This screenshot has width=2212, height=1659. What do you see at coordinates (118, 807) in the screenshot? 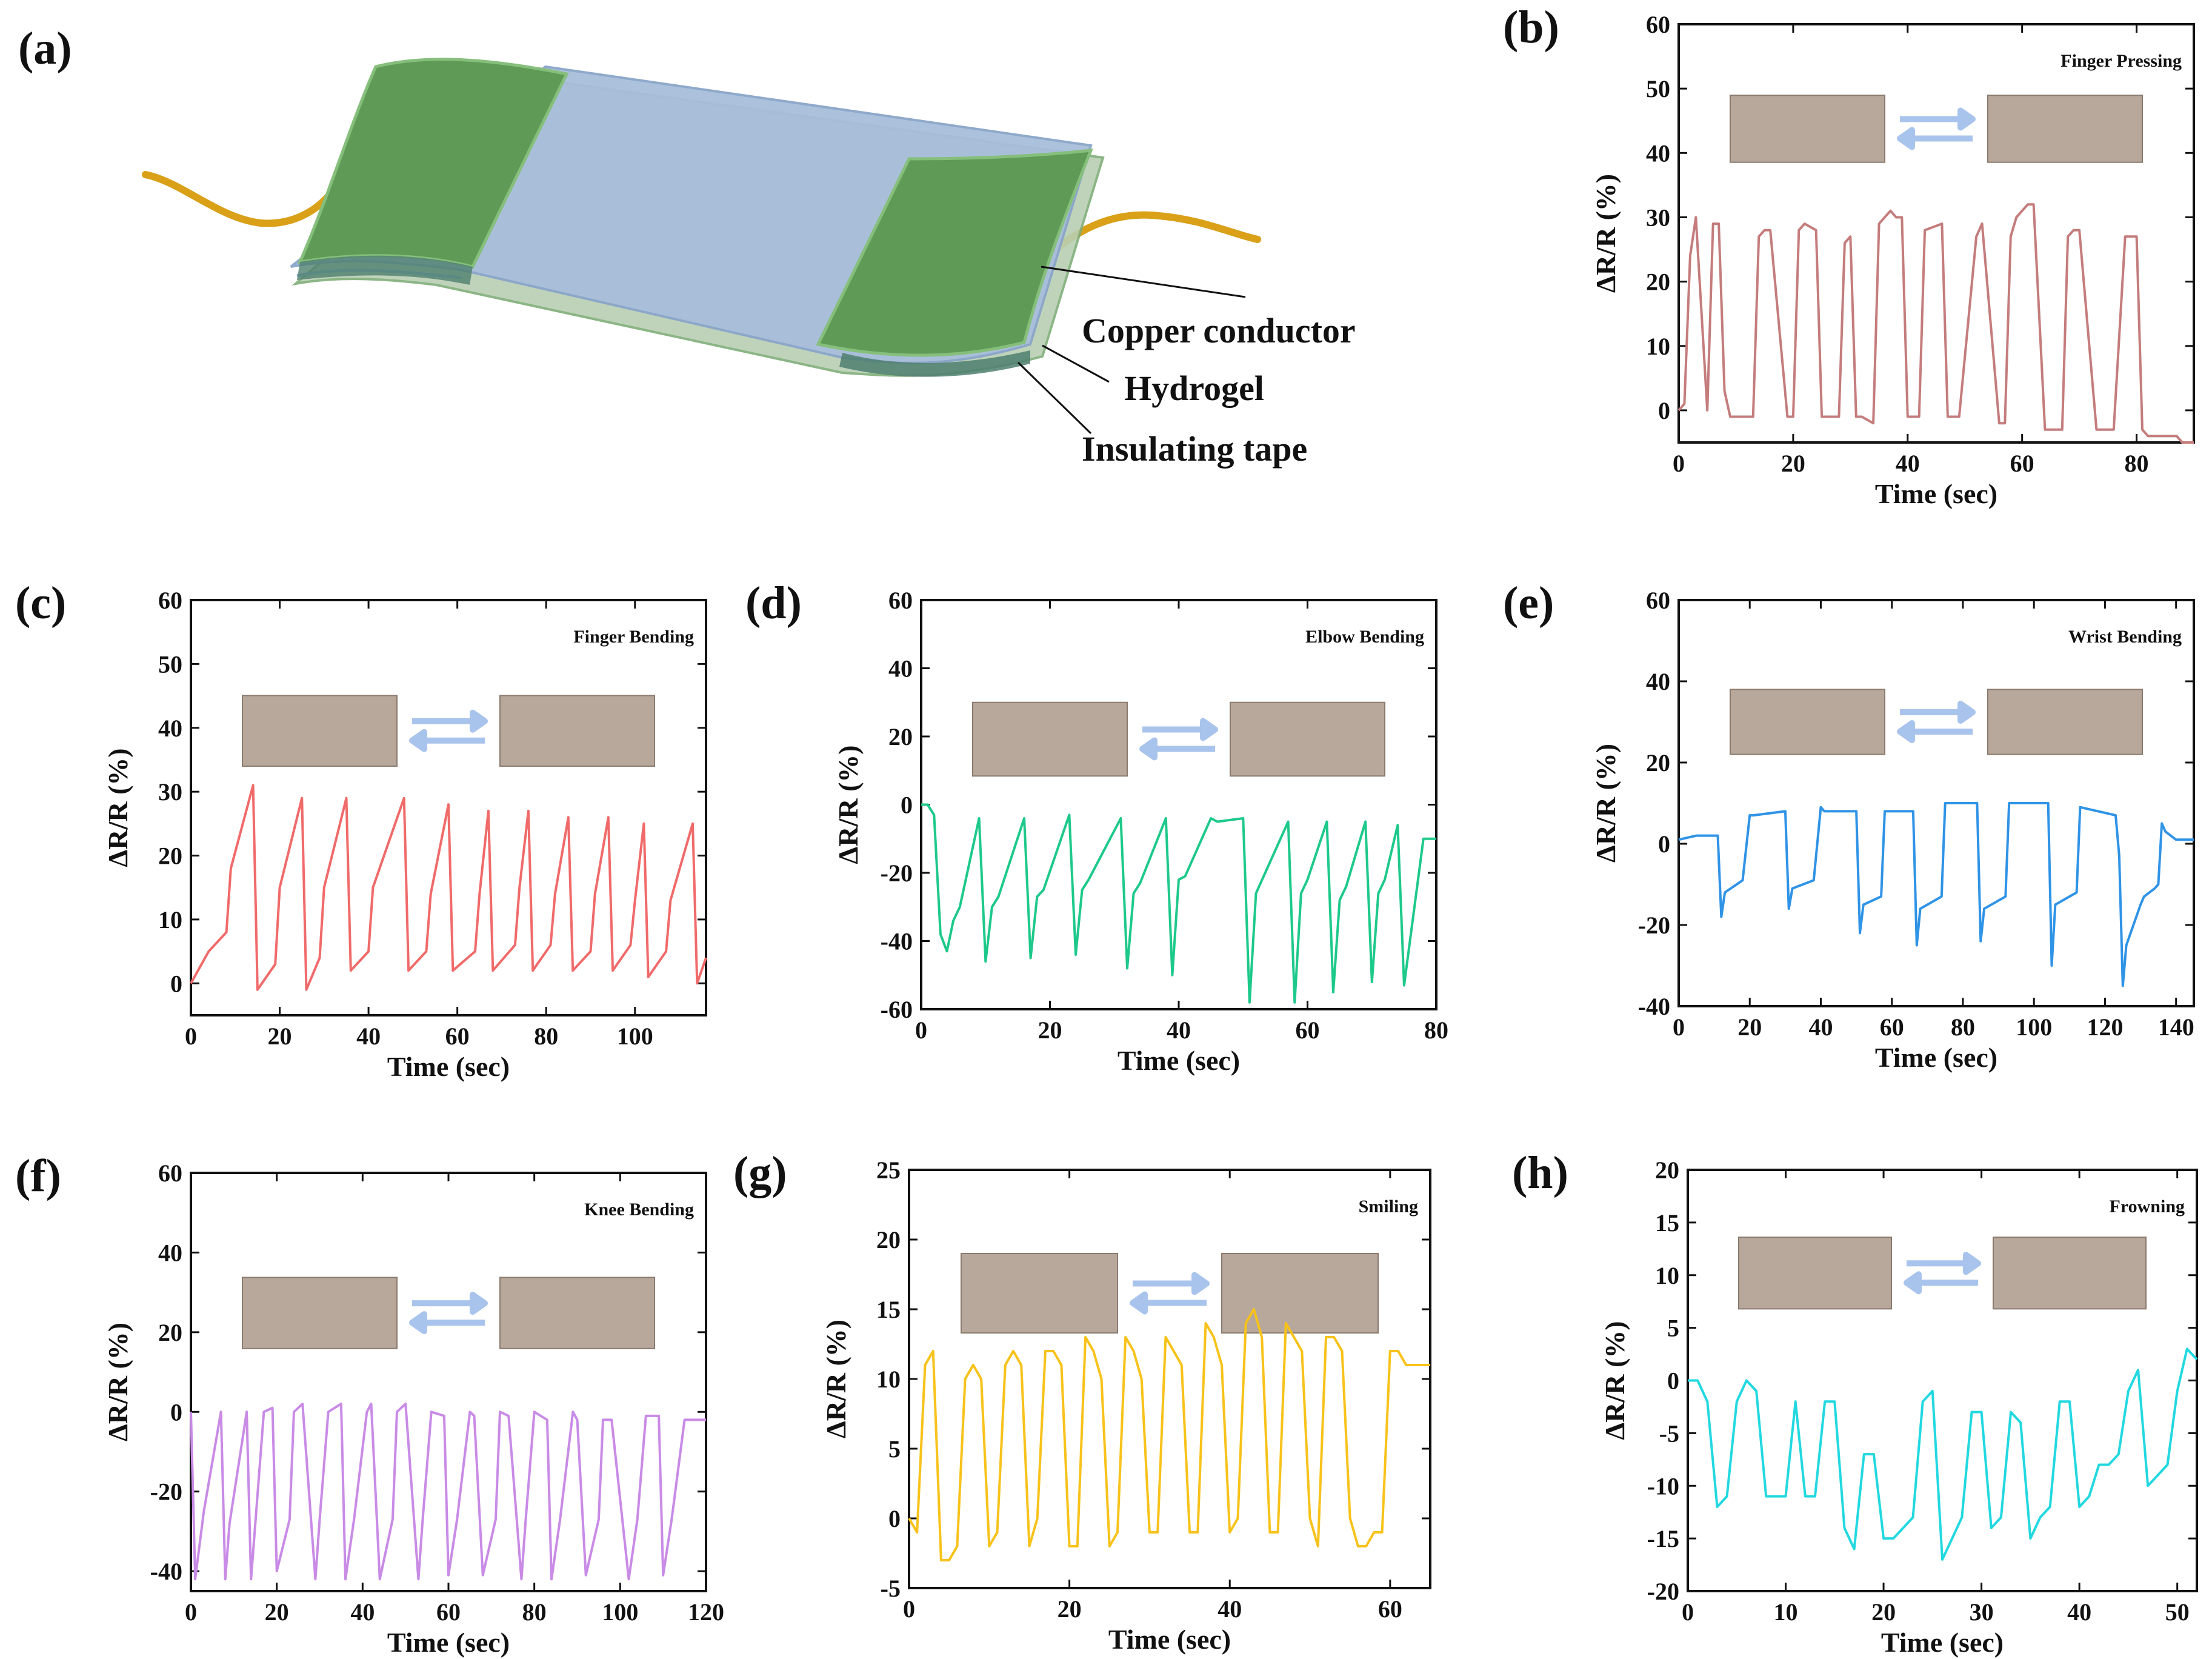
I see `y-axis-label-c: ΔR/R (%)` at bounding box center [118, 807].